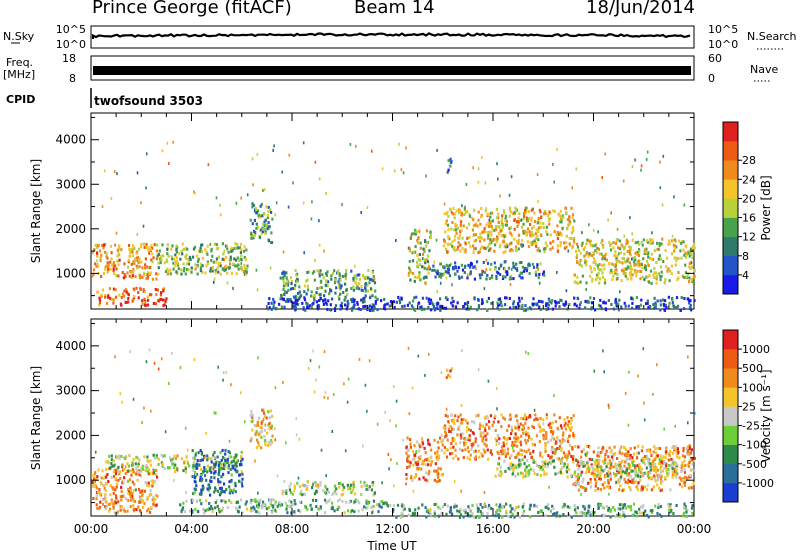 This screenshot has height=554, width=800. Describe the element at coordinates (749, 179) in the screenshot. I see `colorbar-tick-label: 24` at that location.